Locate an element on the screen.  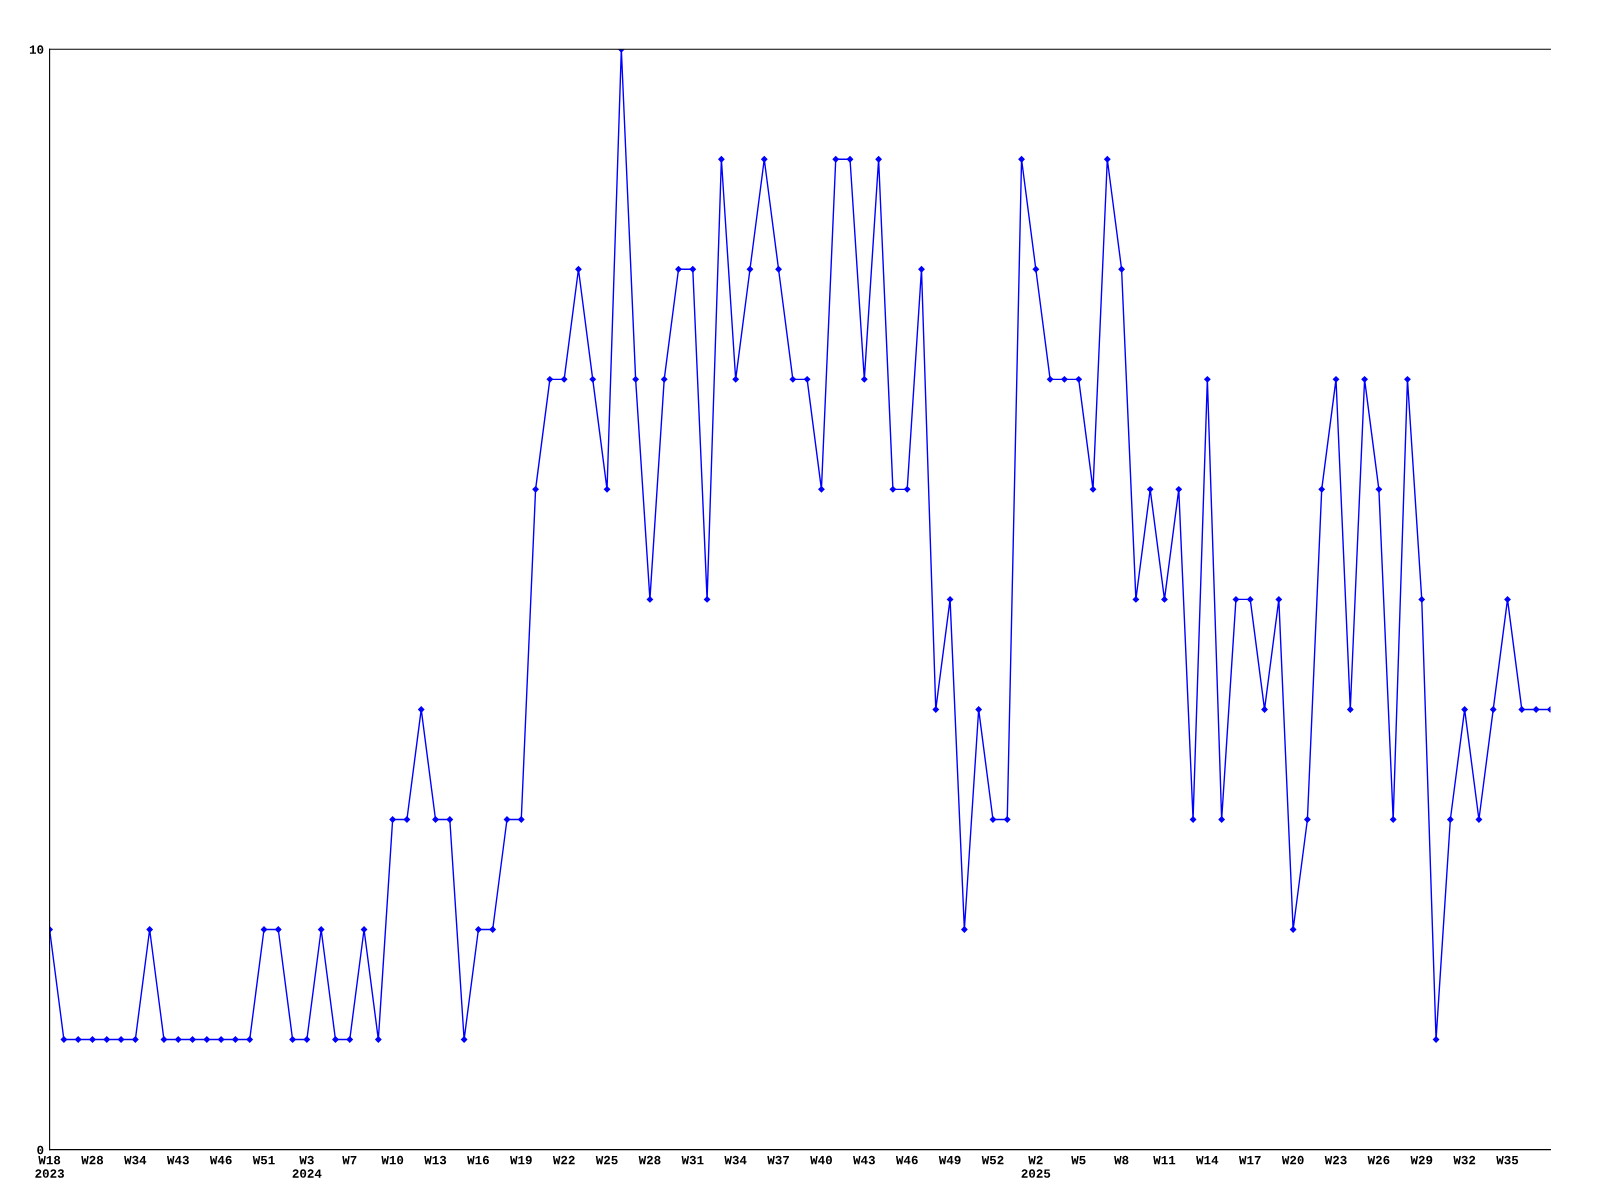
x-tick-label: W25 is located at coordinates (606, 1160).